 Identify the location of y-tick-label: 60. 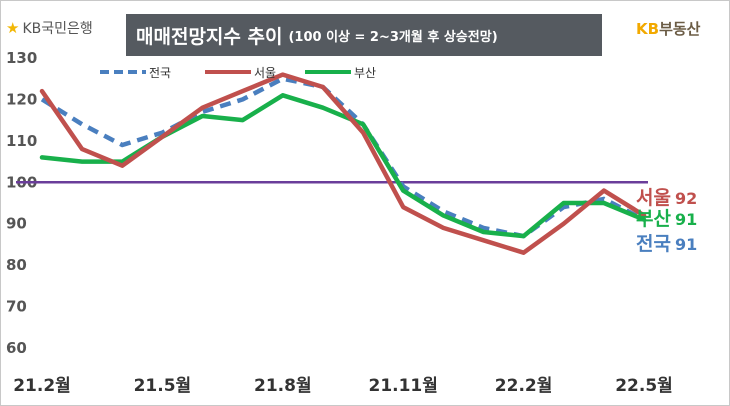
(16, 348).